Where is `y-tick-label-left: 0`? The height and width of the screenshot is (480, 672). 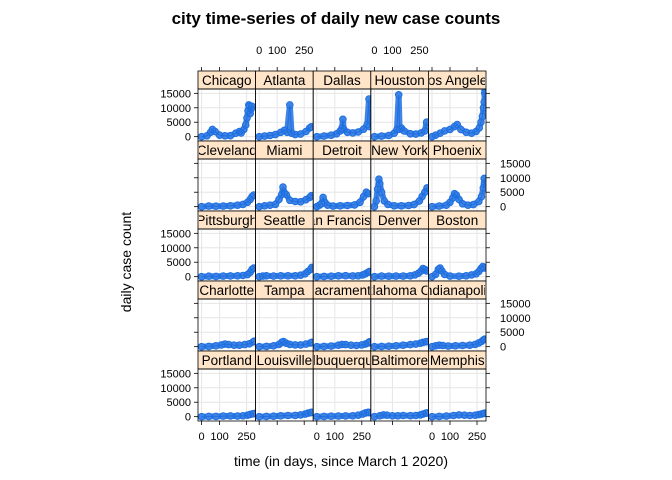 y-tick-label-left: 0 is located at coordinates (188, 418).